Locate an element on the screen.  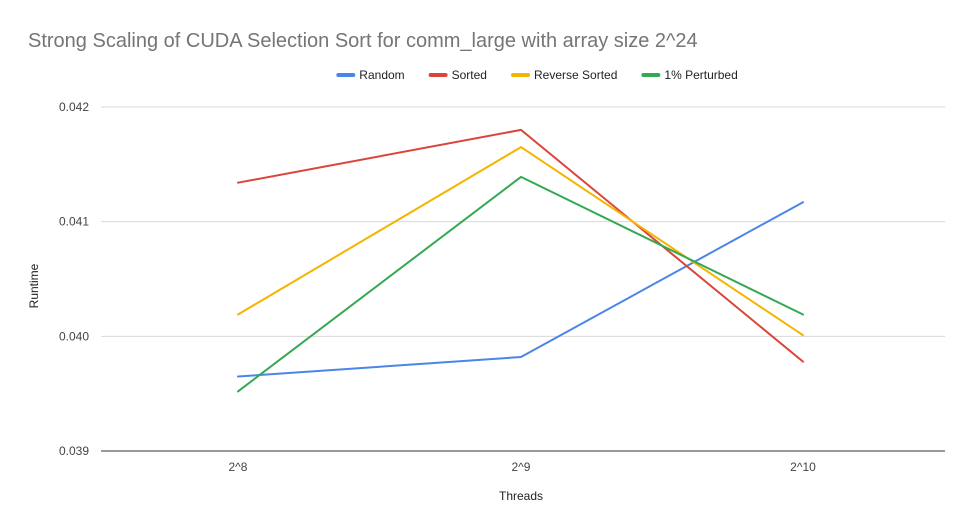
x-axis-tick-labels: 2^8 2^9 2^10 is located at coordinates (523, 467).